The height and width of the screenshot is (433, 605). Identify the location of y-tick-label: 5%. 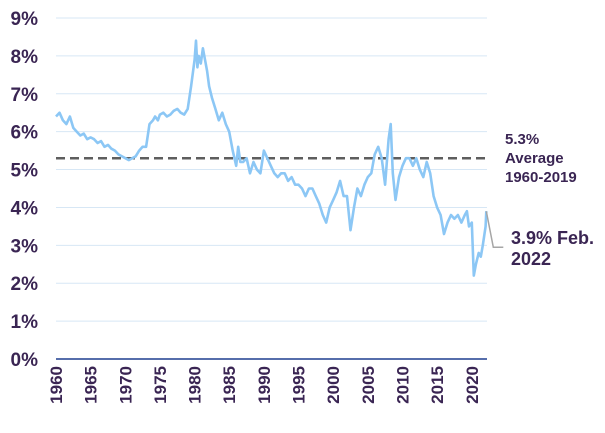
(25, 171).